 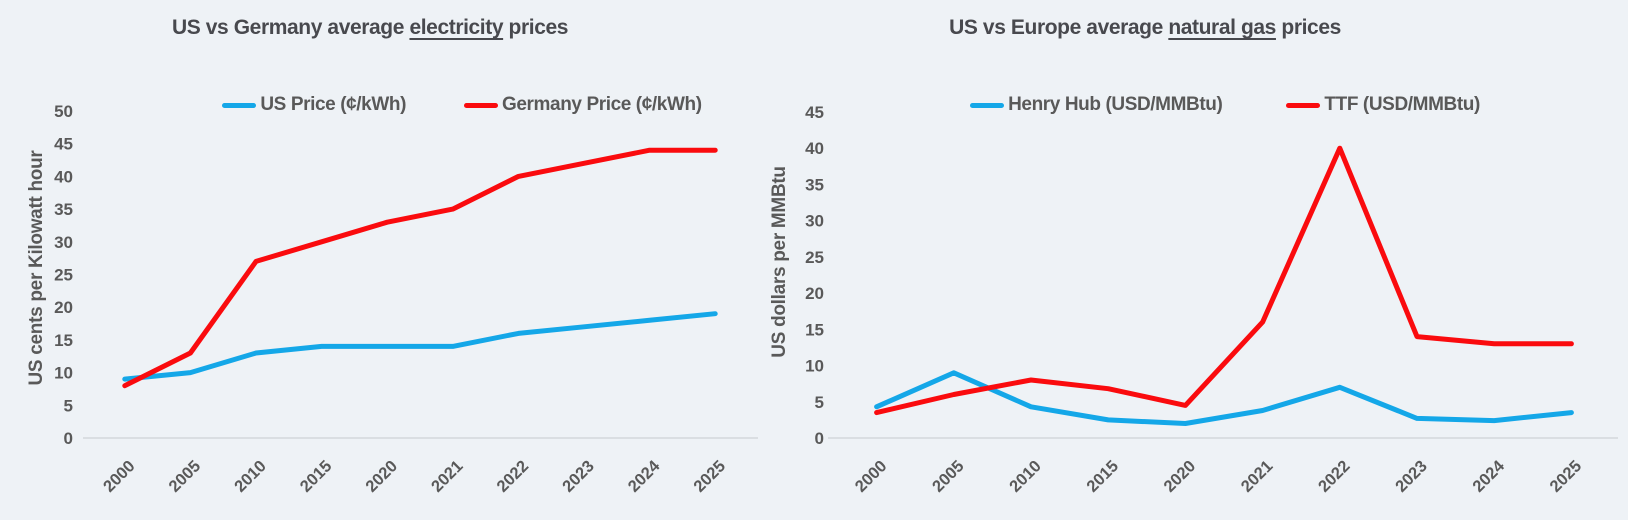 I want to click on title-text-prefix: US vs Europe average, so click(x=1059, y=27).